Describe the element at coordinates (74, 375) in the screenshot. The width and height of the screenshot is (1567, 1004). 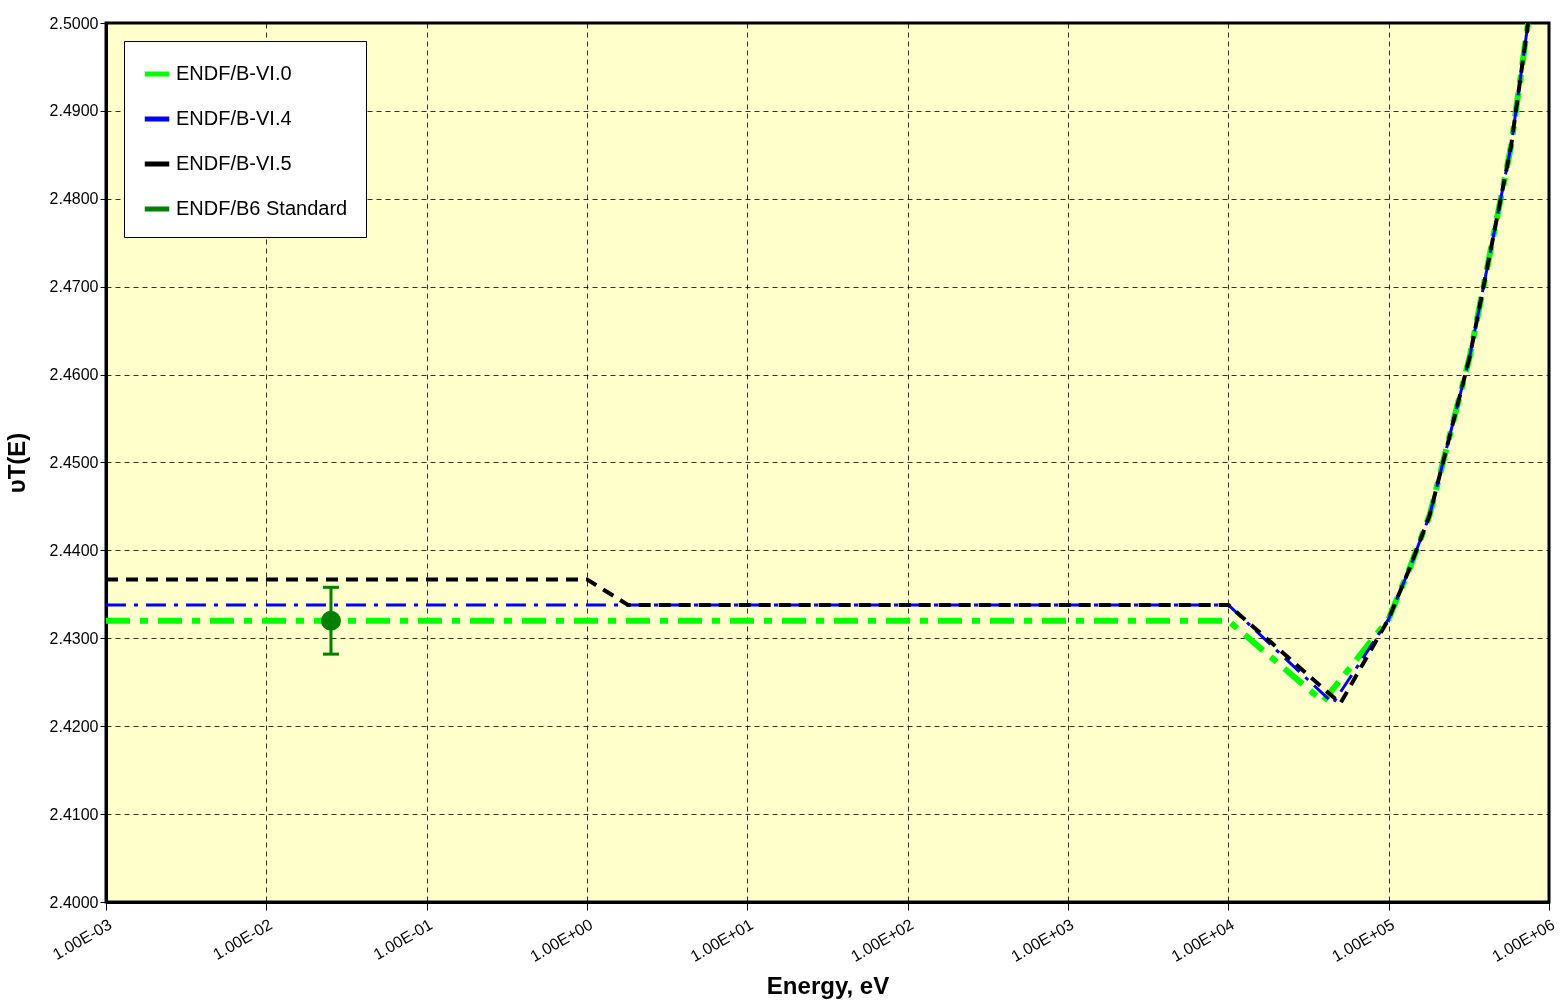
I see `y-tick-label: 2.4600` at that location.